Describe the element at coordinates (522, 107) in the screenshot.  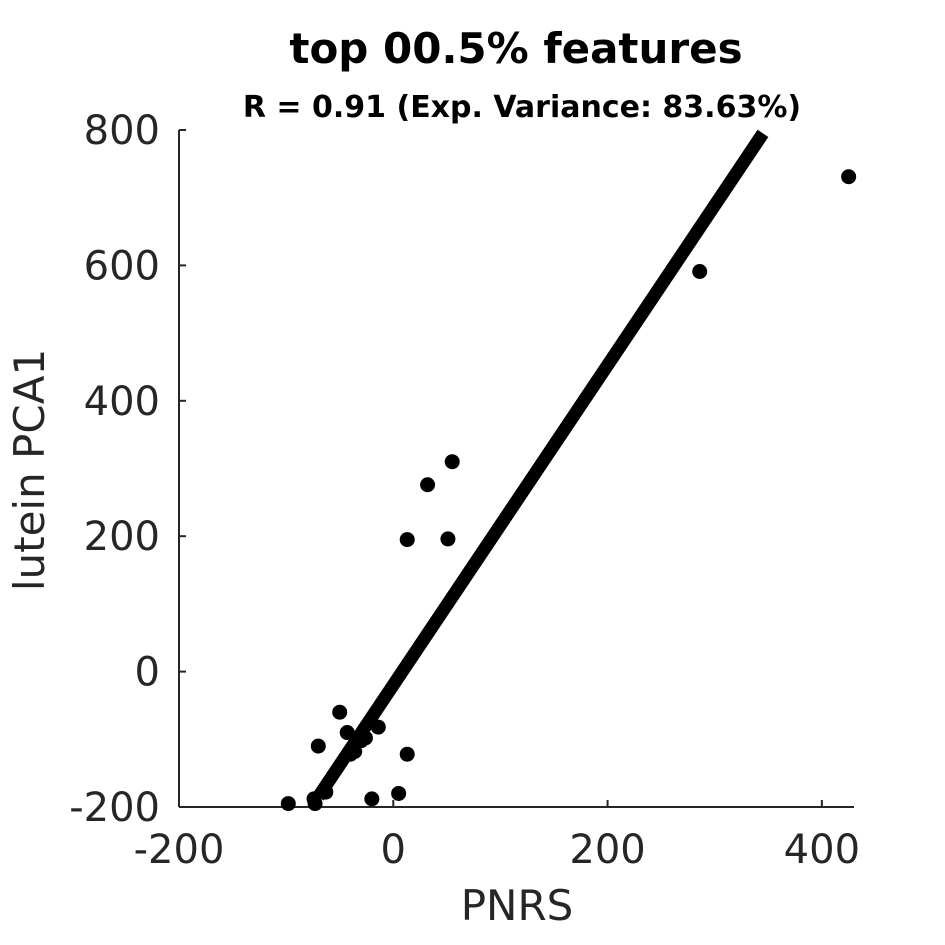
I see `chart-subtitle: R = 0.91 (Exp. Variance: 83.63%)` at that location.